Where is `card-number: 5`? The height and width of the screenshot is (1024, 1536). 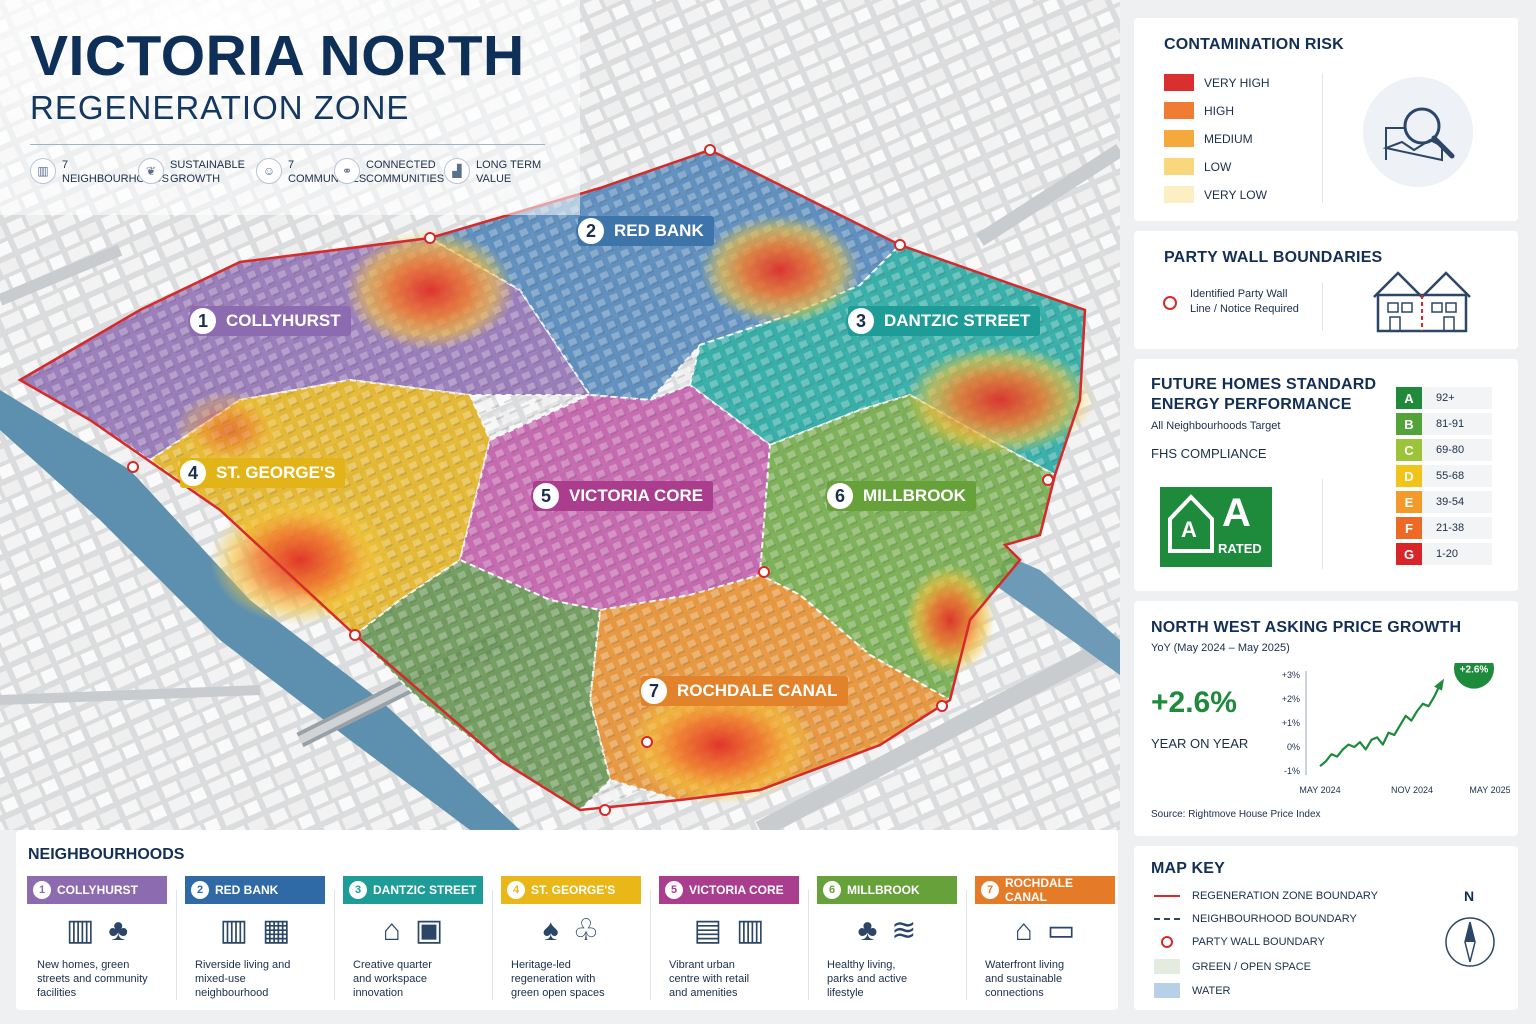 card-number: 5 is located at coordinates (674, 890).